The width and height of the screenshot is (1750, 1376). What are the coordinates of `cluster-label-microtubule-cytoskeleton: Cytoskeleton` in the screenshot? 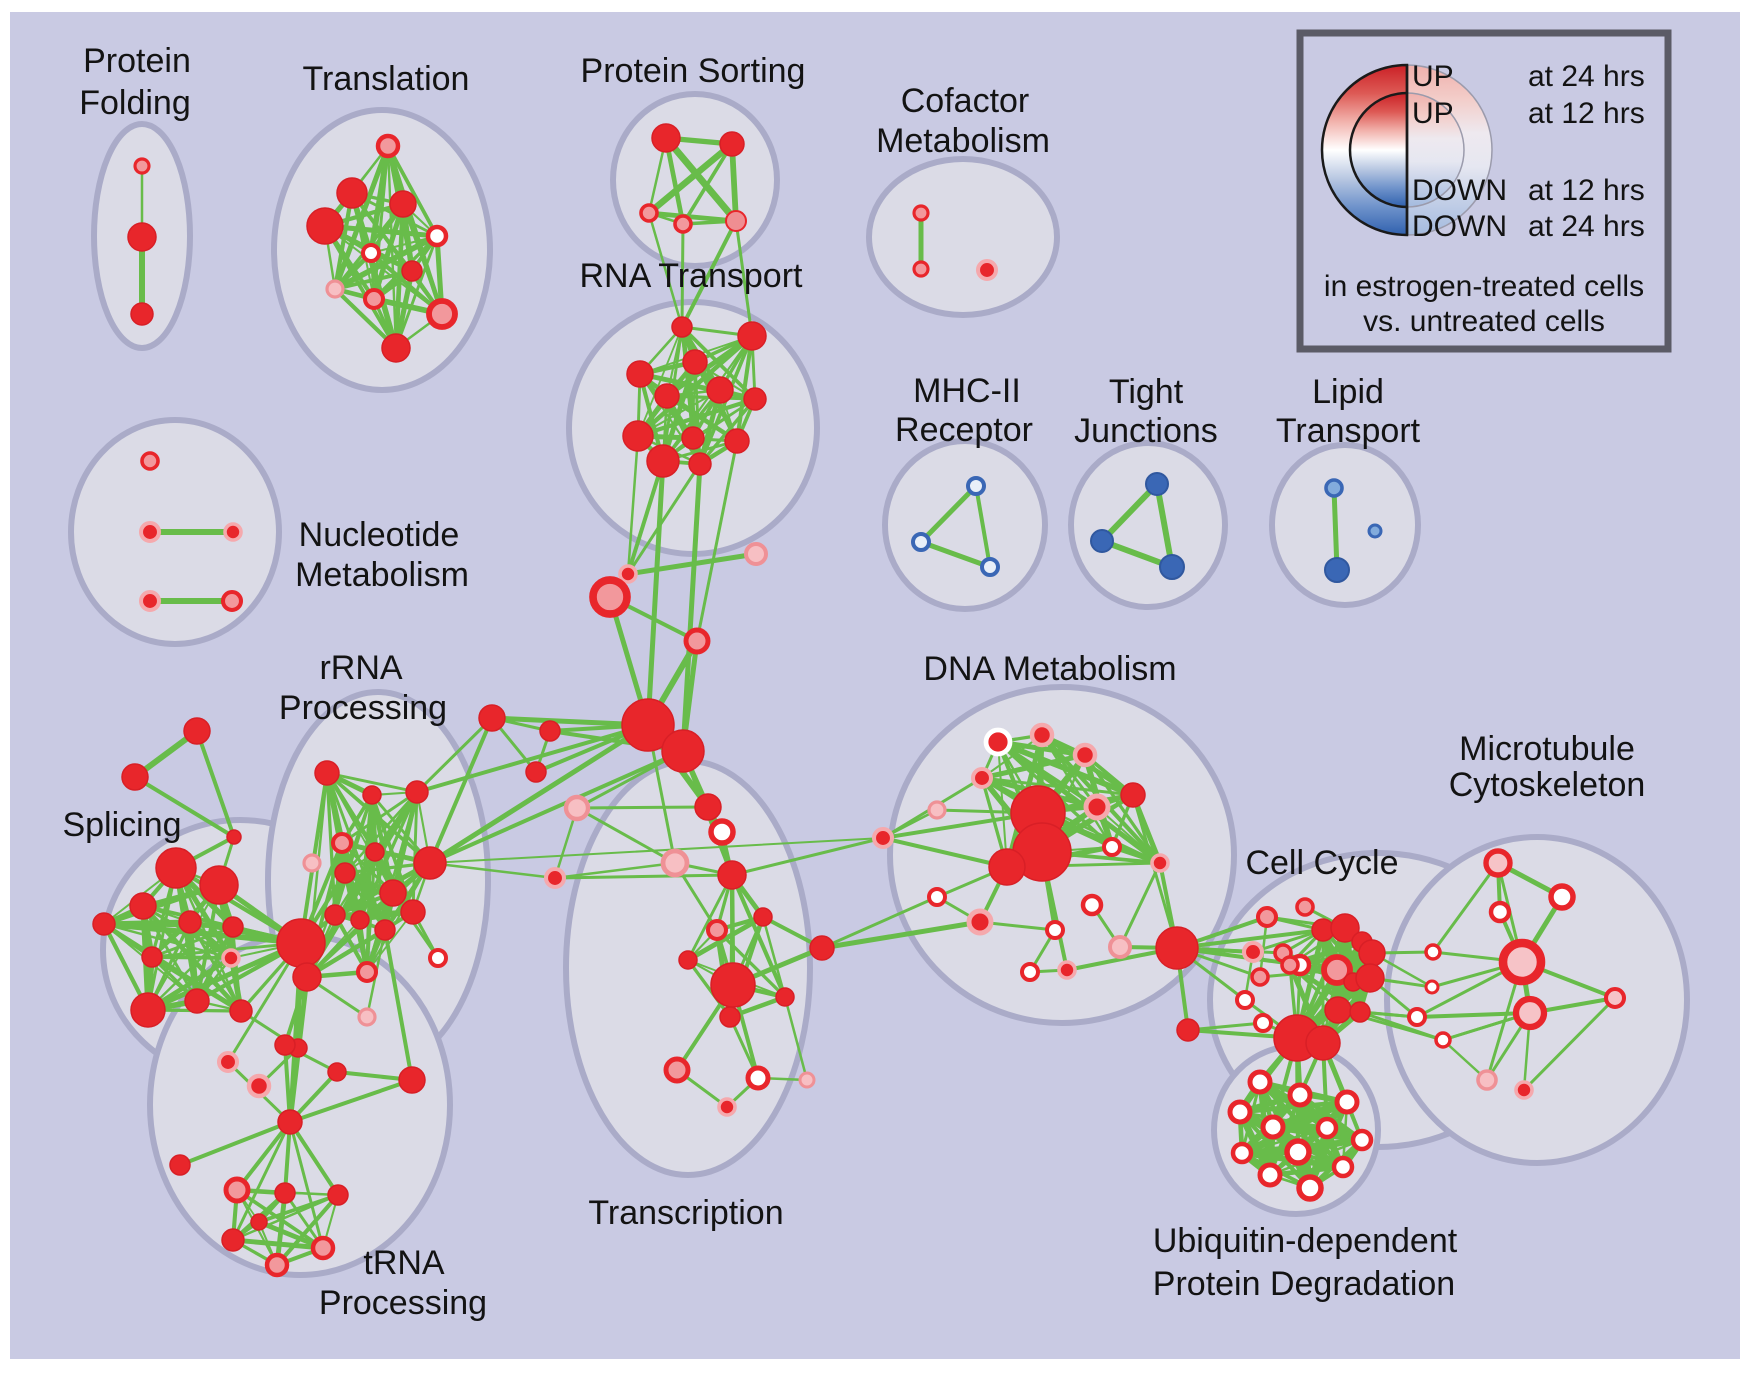 It's located at (1547, 785).